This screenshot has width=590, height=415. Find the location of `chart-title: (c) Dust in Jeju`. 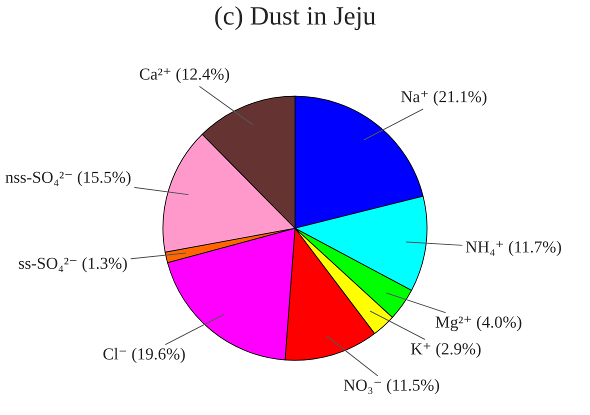

chart-title: (c) Dust in Jeju is located at coordinates (295, 18).